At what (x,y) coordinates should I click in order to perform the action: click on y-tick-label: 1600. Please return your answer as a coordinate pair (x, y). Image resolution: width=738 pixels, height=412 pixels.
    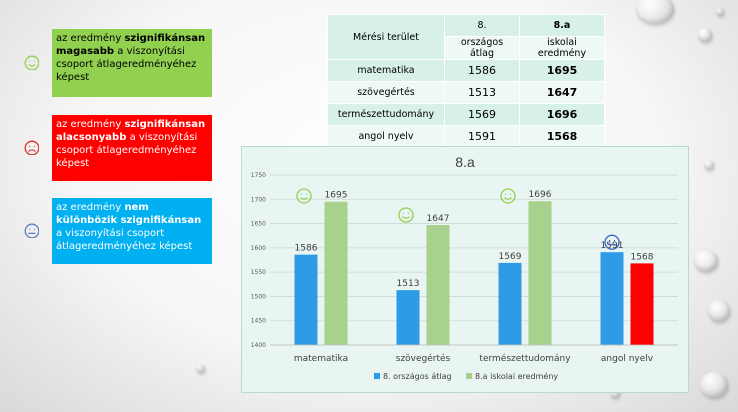
    Looking at the image, I should click on (258, 248).